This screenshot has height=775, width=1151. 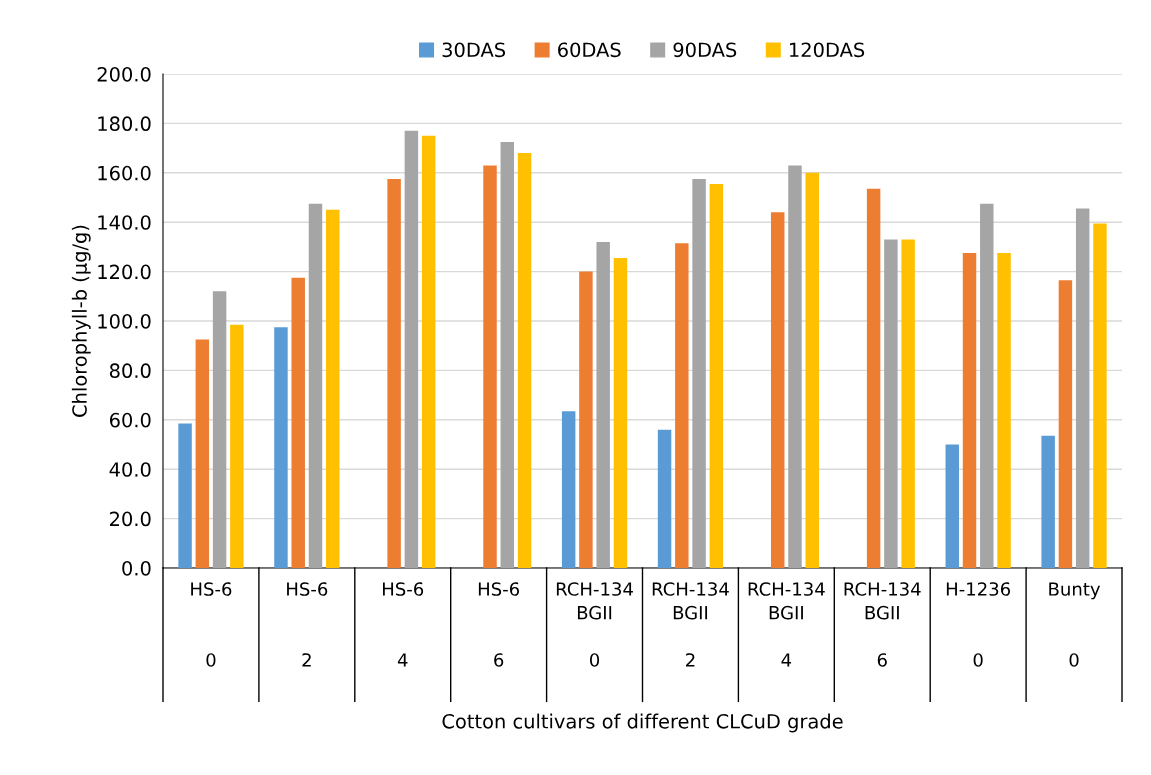 What do you see at coordinates (690, 624) in the screenshot?
I see `category-label: RCH-134 BGII 2` at bounding box center [690, 624].